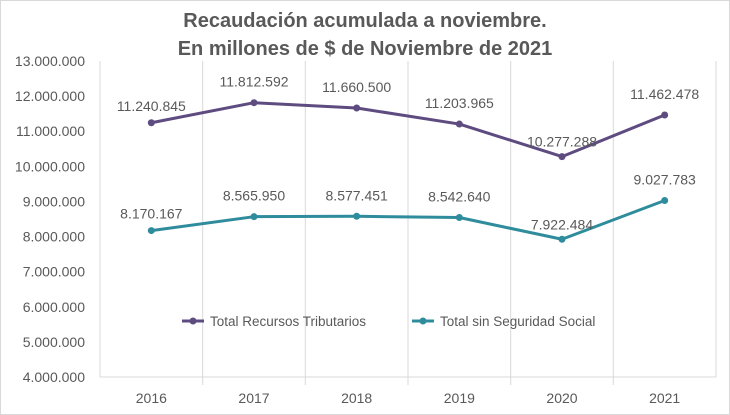 This screenshot has width=730, height=415. Describe the element at coordinates (365, 49) in the screenshot. I see `chart-title-line-2: En millones de $ de Noviembre de 2021` at that location.